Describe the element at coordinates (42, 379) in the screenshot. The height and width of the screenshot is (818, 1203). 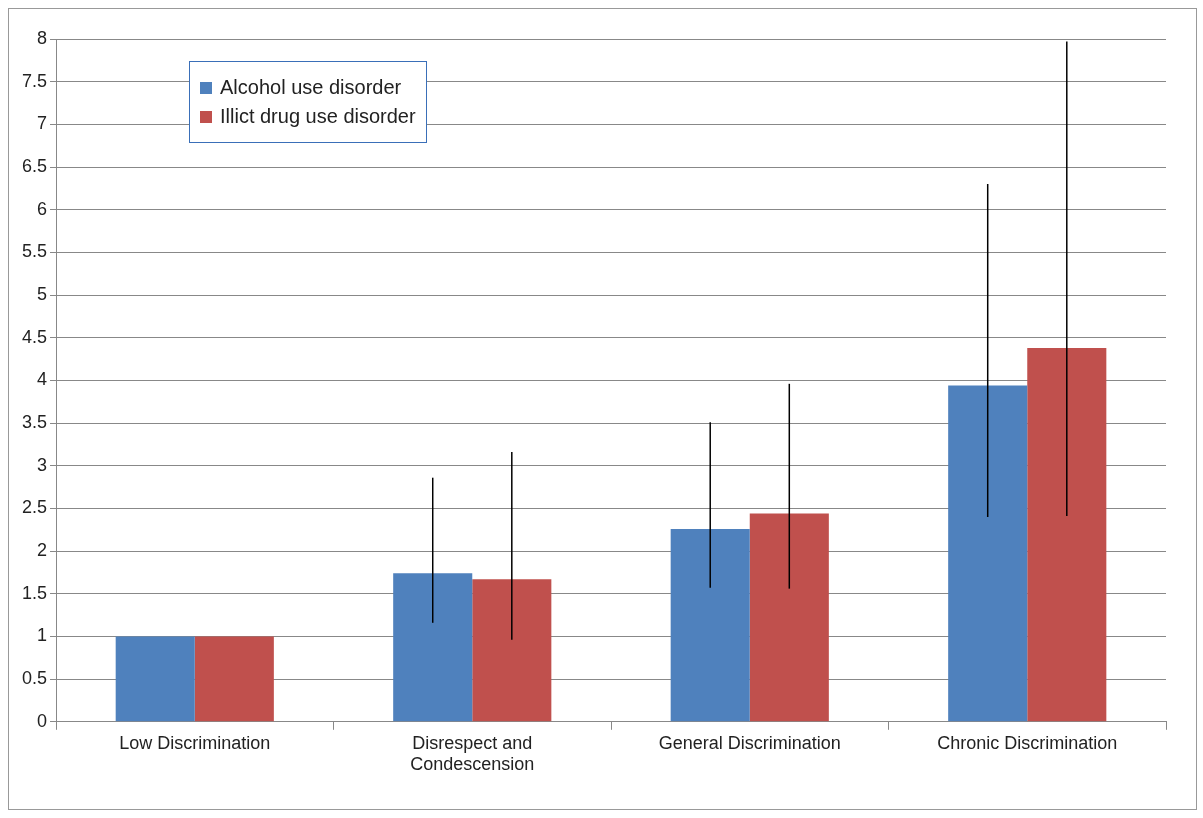
I see `y-tick-label: 4` at that location.